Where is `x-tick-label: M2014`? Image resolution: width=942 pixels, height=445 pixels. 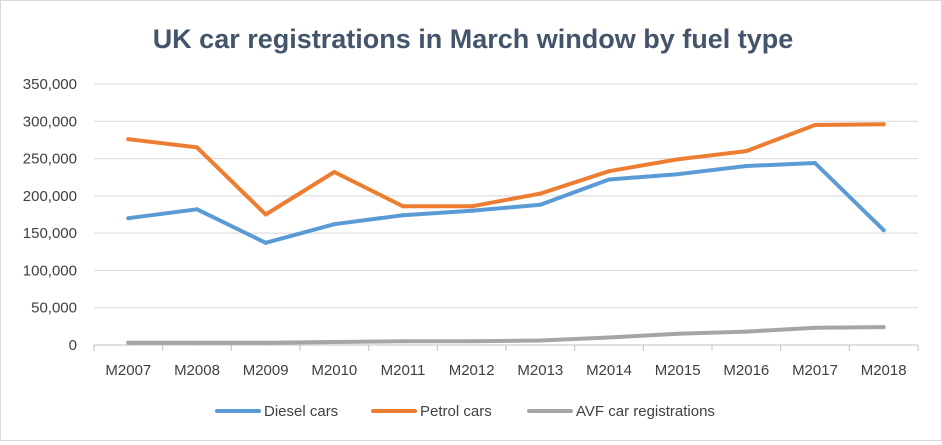 x-tick-label: M2014 is located at coordinates (609, 370).